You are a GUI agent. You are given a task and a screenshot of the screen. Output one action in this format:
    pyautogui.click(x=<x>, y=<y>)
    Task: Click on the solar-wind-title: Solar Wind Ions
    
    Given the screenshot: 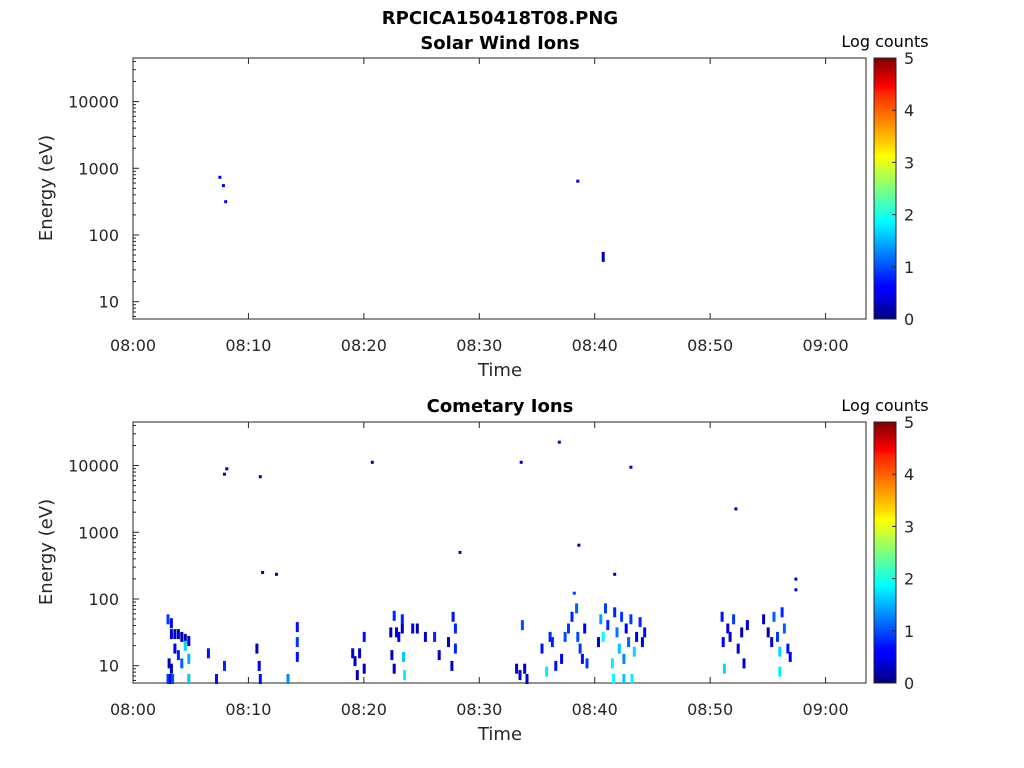 What is the action you would take?
    pyautogui.click(x=499, y=43)
    